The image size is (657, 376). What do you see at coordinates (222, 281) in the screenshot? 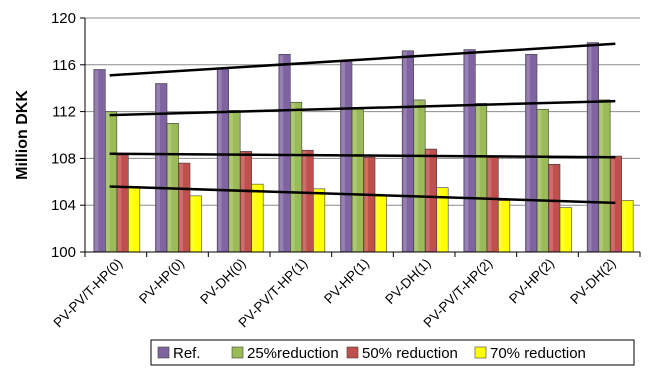
I see `x-tick-label: PV-DH(0)` at bounding box center [222, 281].